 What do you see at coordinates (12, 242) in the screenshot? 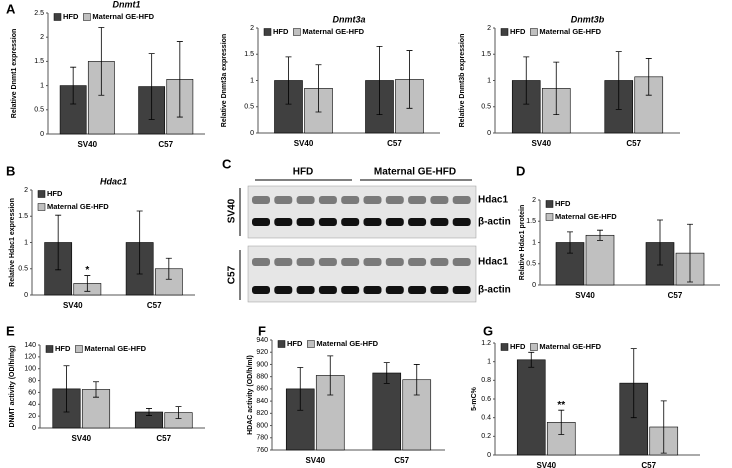
I see `y-axis-label: Relative Hdac1 expression` at bounding box center [12, 242].